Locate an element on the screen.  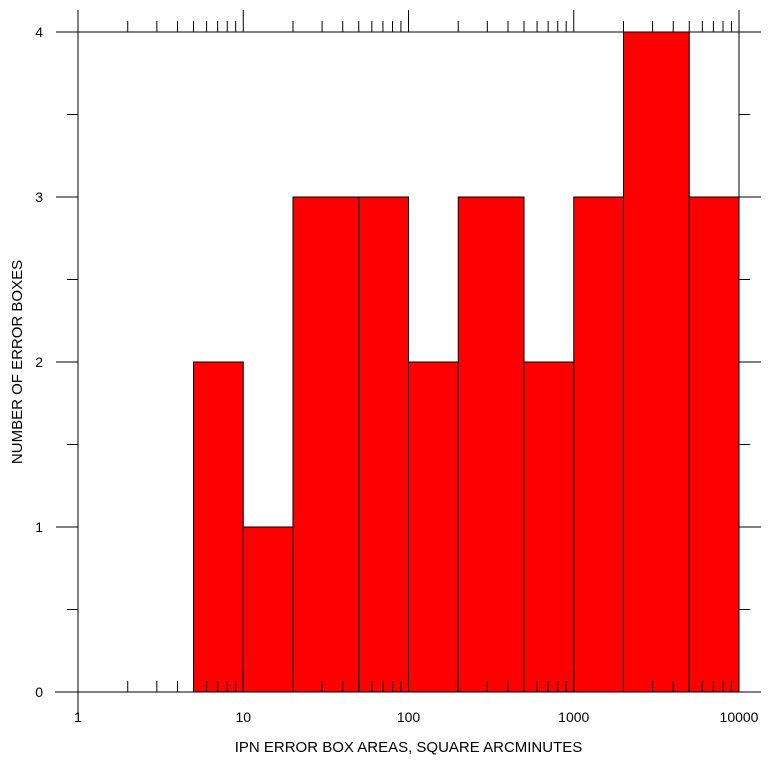
x-tick-label: 1000 is located at coordinates (573, 717).